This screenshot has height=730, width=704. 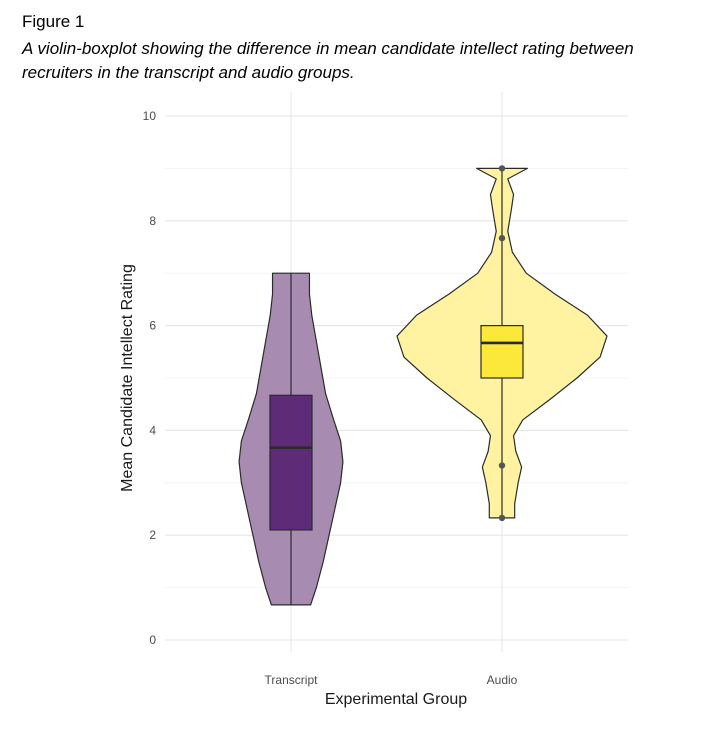 What do you see at coordinates (502, 352) in the screenshot?
I see `box-audio` at bounding box center [502, 352].